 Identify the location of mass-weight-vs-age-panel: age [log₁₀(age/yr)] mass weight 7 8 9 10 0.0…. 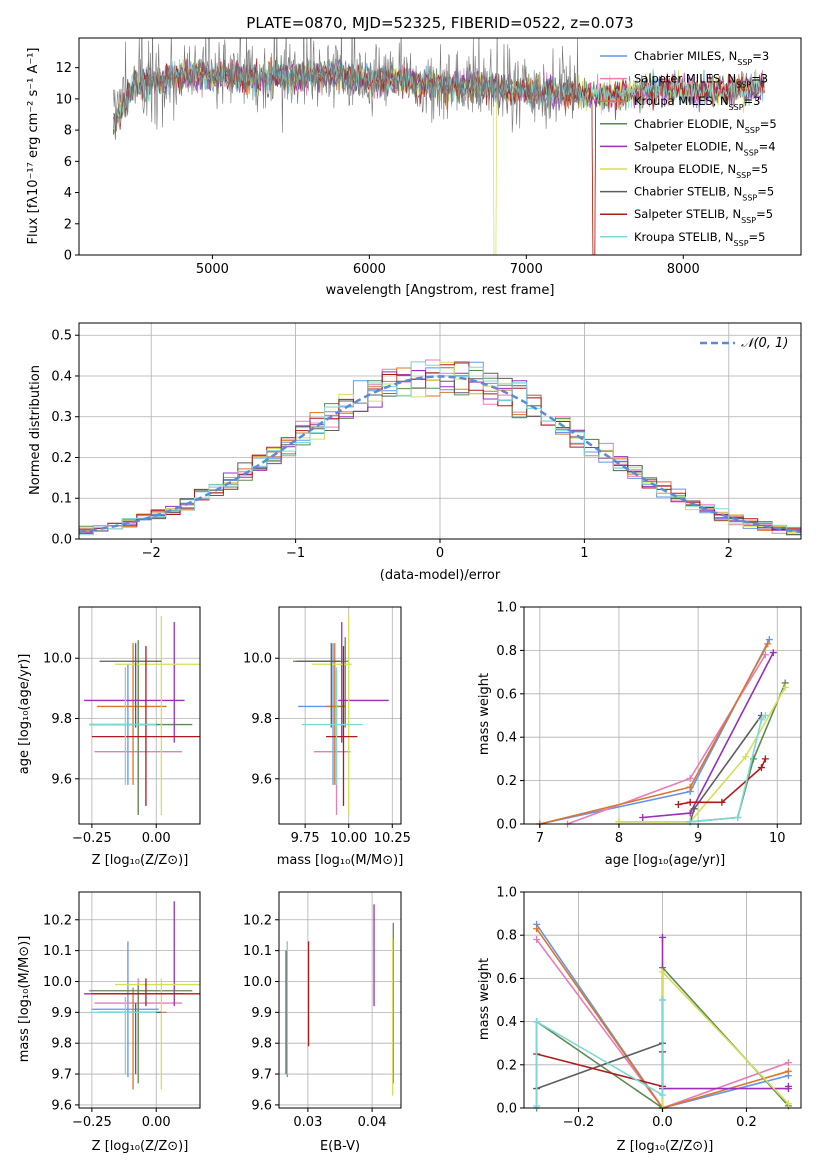
(639, 734).